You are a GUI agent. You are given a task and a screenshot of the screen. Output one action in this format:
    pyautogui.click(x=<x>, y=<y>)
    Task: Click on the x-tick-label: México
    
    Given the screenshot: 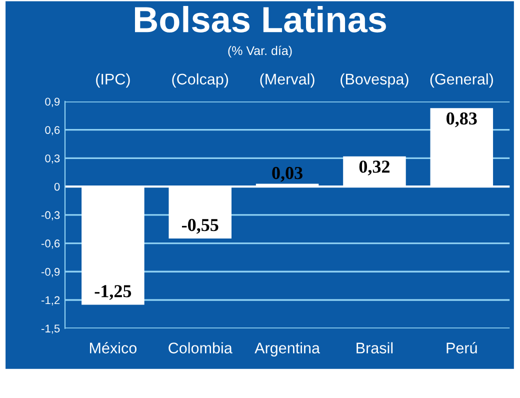 What is the action you would take?
    pyautogui.click(x=113, y=348)
    